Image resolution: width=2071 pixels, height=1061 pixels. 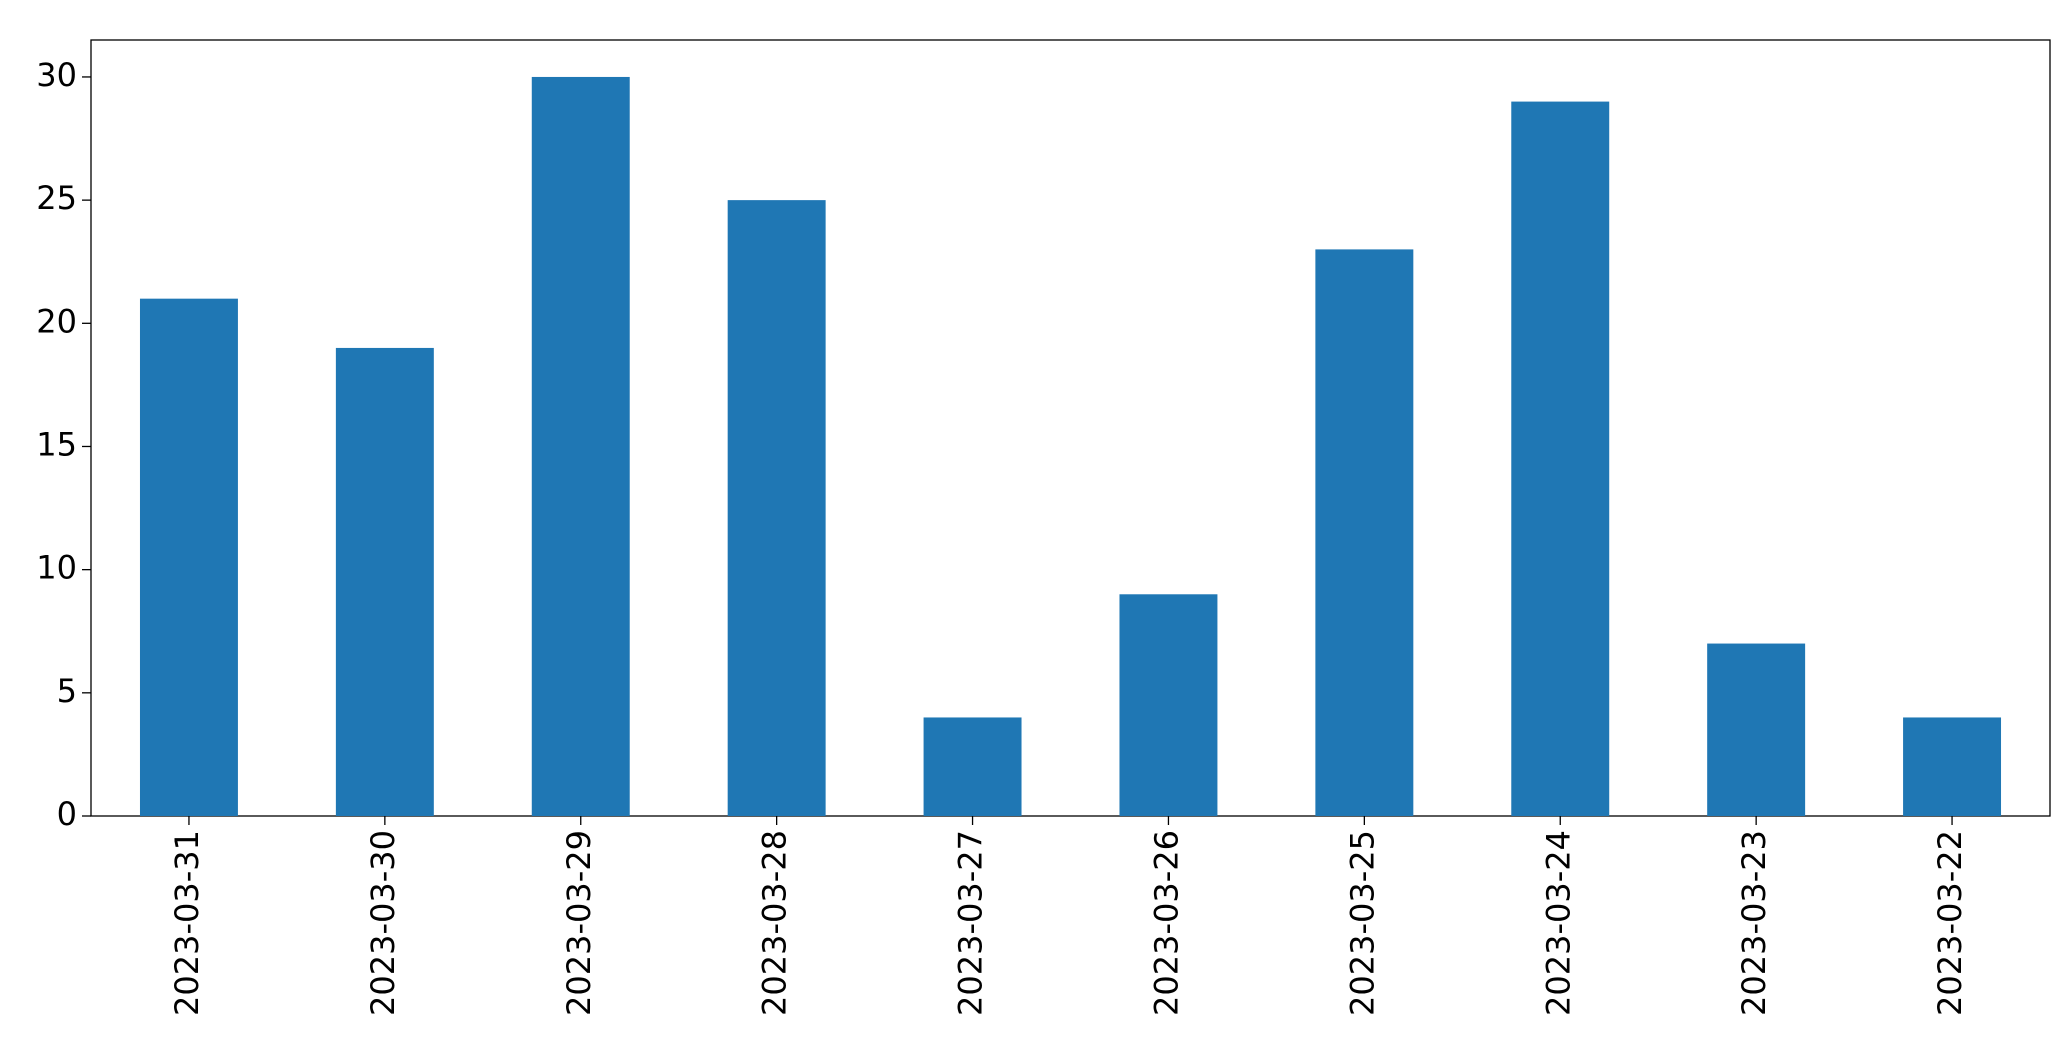 What do you see at coordinates (579, 923) in the screenshot?
I see `x-tick-label: 2023-03-29` at bounding box center [579, 923].